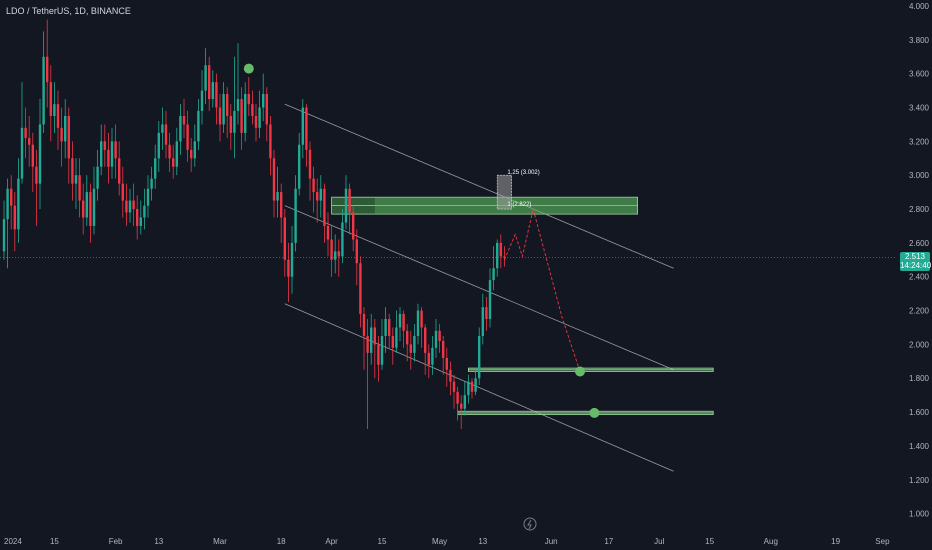 This screenshot has width=932, height=550. What do you see at coordinates (882, 541) in the screenshot?
I see `x-tick-label: Sep` at bounding box center [882, 541].